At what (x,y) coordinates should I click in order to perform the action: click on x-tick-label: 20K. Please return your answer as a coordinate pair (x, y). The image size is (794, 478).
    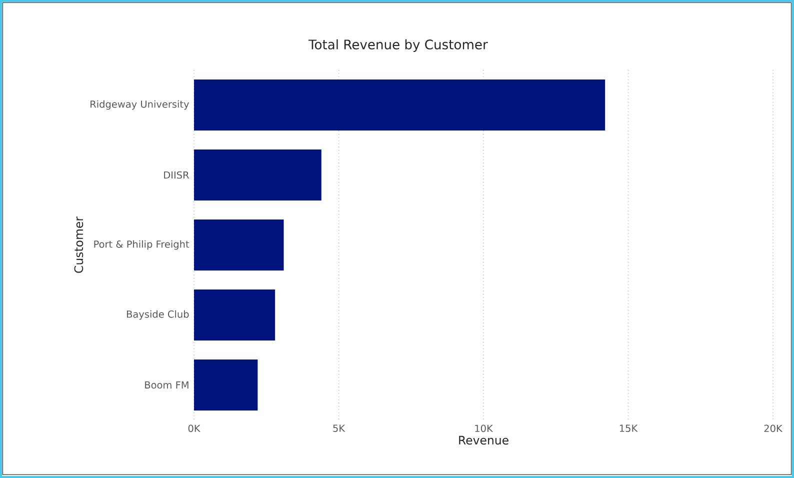
    Looking at the image, I should click on (773, 428).